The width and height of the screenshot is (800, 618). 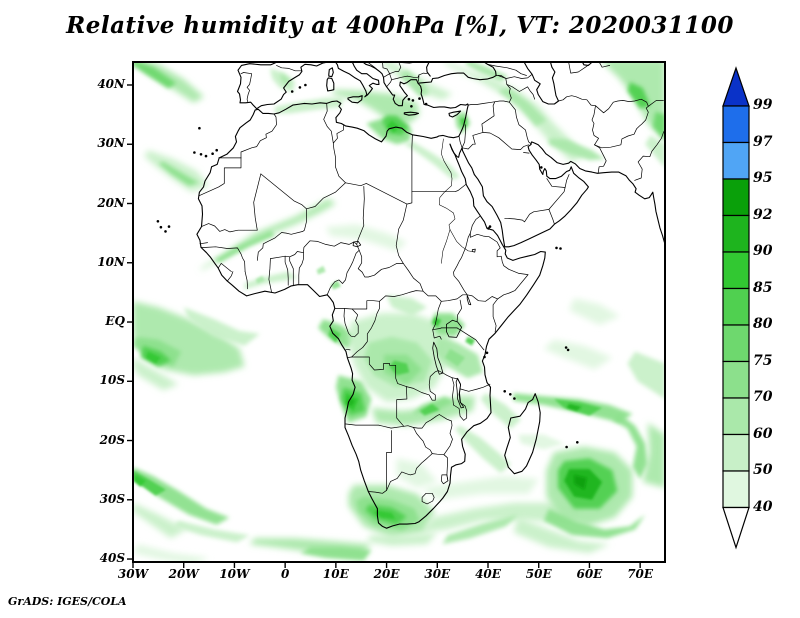 What do you see at coordinates (270, 275) in the screenshot?
I see `line-ivory-ghana` at bounding box center [270, 275].